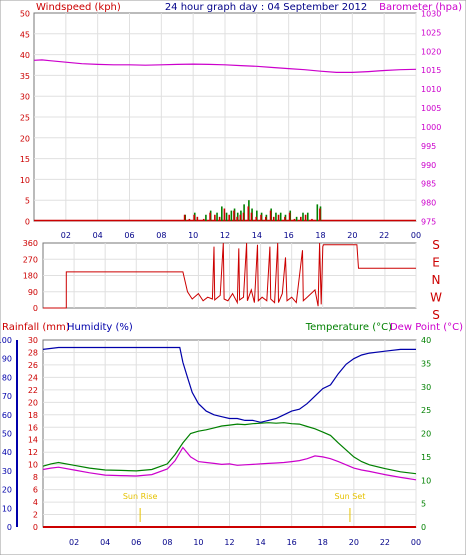 This screenshot has width=466, height=555. I want to click on humidity-tick-label: 50, so click(7, 434).